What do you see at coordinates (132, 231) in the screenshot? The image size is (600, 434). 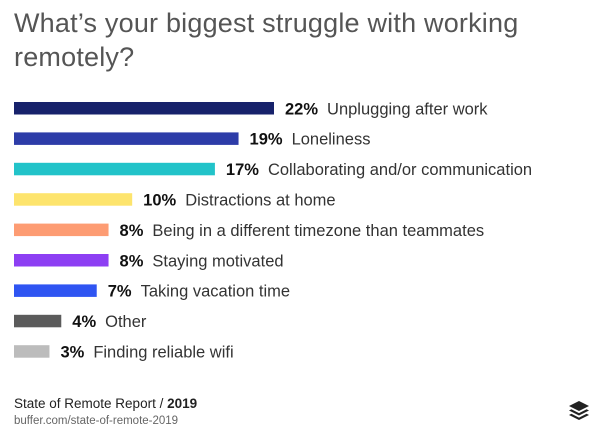 I see `bar-value-label-4: 8%` at bounding box center [132, 231].